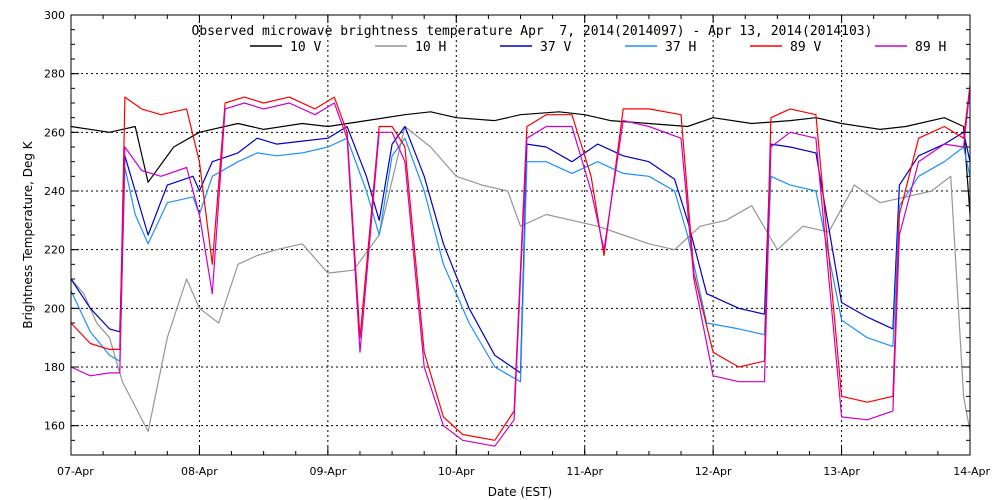  Describe the element at coordinates (456, 471) in the screenshot. I see `x-tick-label: 10-Apr` at that location.